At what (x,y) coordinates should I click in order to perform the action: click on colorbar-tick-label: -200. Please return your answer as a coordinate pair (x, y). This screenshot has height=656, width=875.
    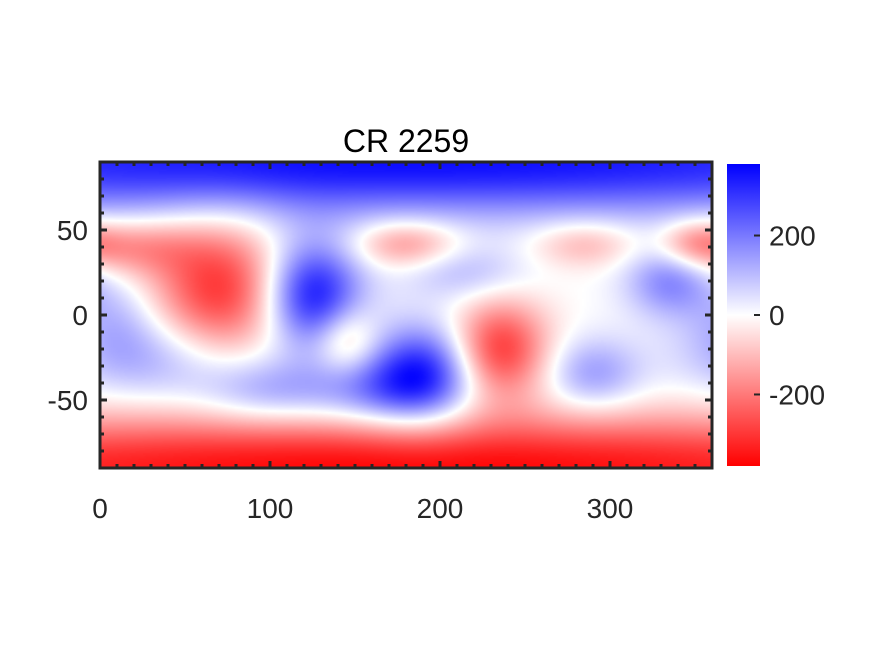
    Looking at the image, I should click on (797, 394).